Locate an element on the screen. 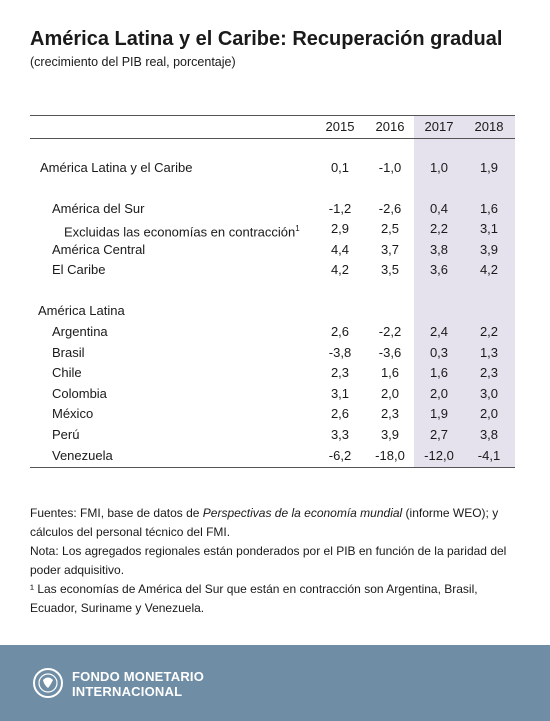 The height and width of the screenshot is (721, 550). row-label-text: El Caribe is located at coordinates (79, 269).